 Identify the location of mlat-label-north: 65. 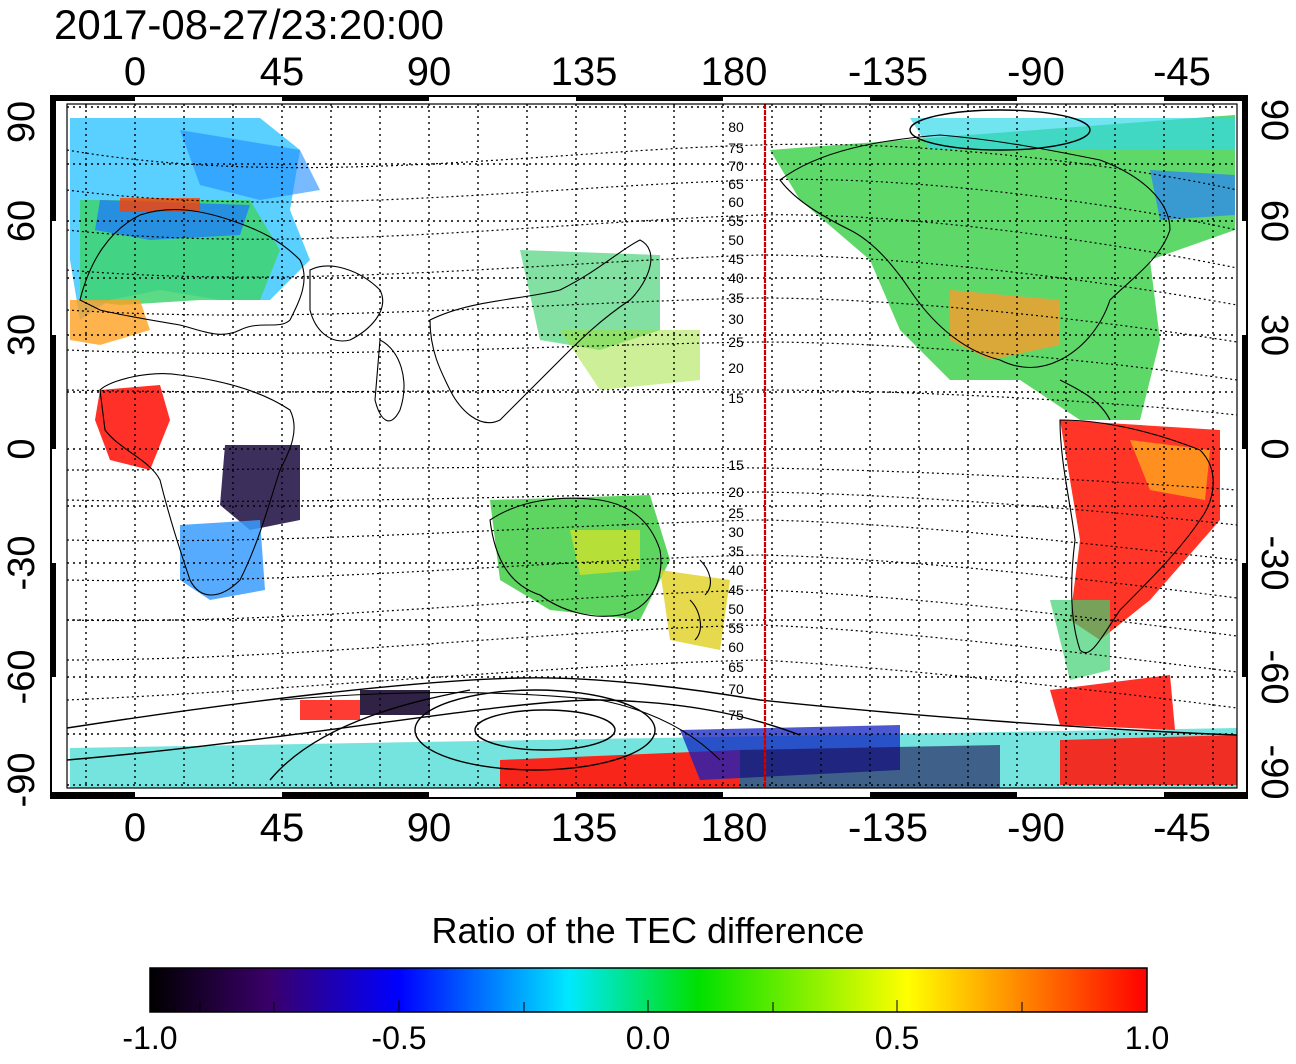
(736, 184).